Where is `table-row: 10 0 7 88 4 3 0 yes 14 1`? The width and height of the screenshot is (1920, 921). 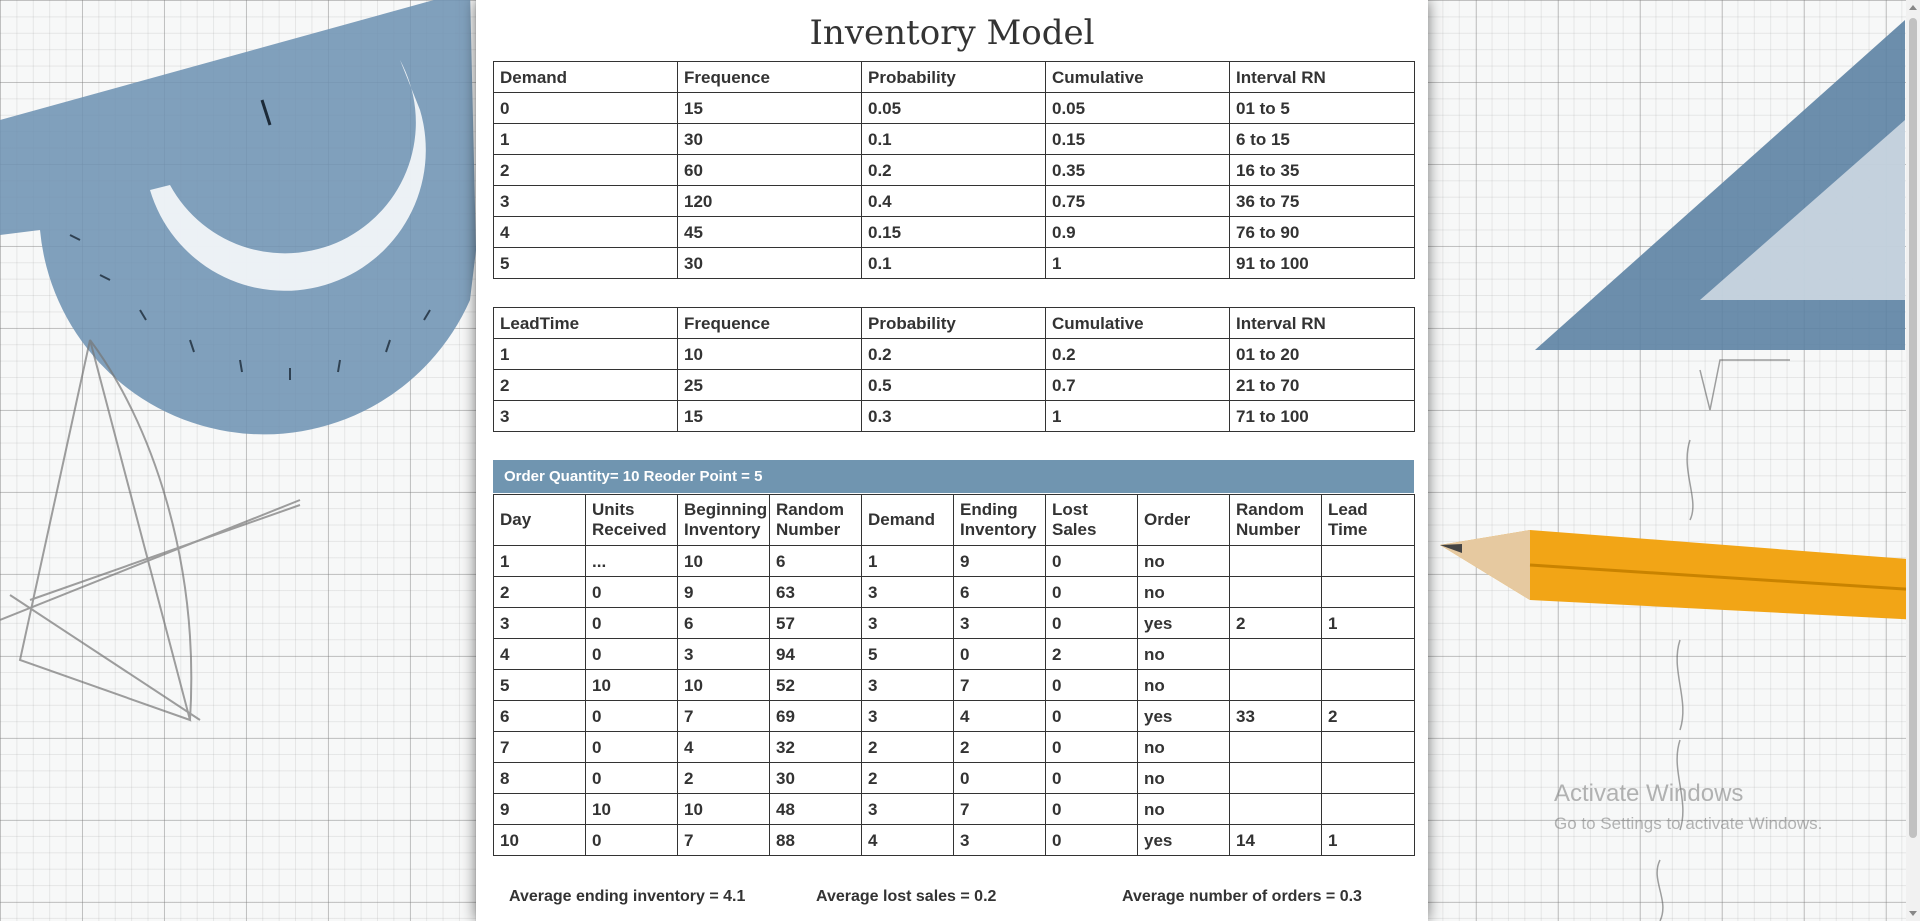 table-row: 10 0 7 88 4 3 0 yes 14 1 is located at coordinates (954, 840).